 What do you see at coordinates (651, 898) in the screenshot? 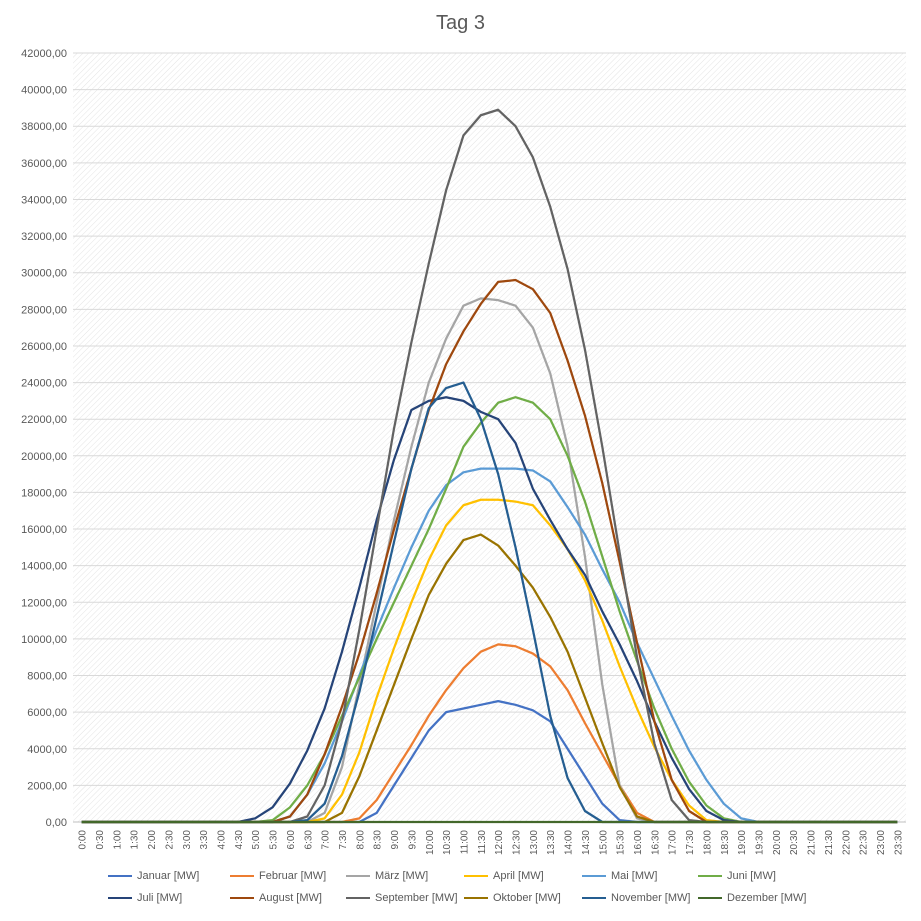
I see `legend-label: November [MW]` at bounding box center [651, 898].